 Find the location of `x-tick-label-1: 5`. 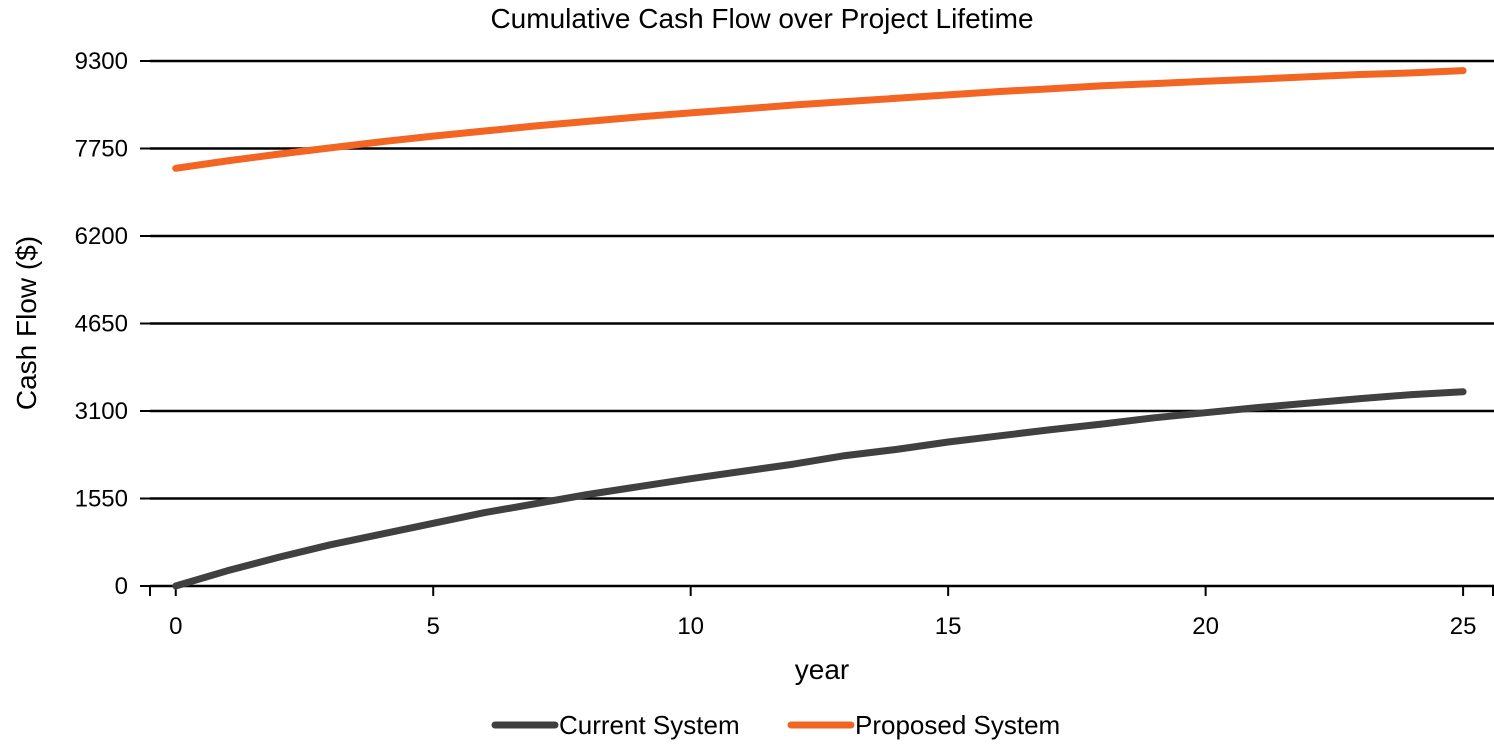

x-tick-label-1: 5 is located at coordinates (433, 626).